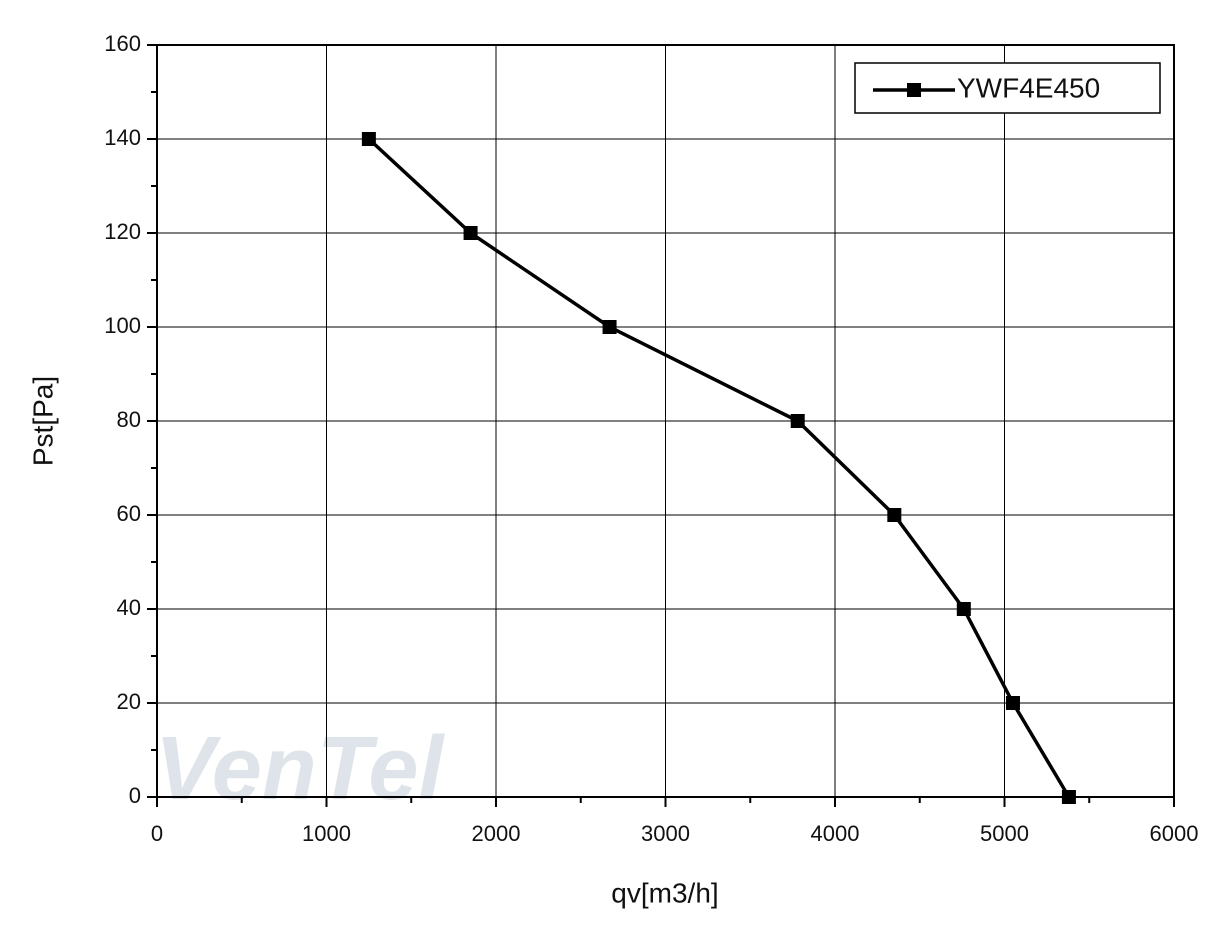 The height and width of the screenshot is (935, 1227). What do you see at coordinates (835, 833) in the screenshot?
I see `x-tick-label: 4000` at bounding box center [835, 833].